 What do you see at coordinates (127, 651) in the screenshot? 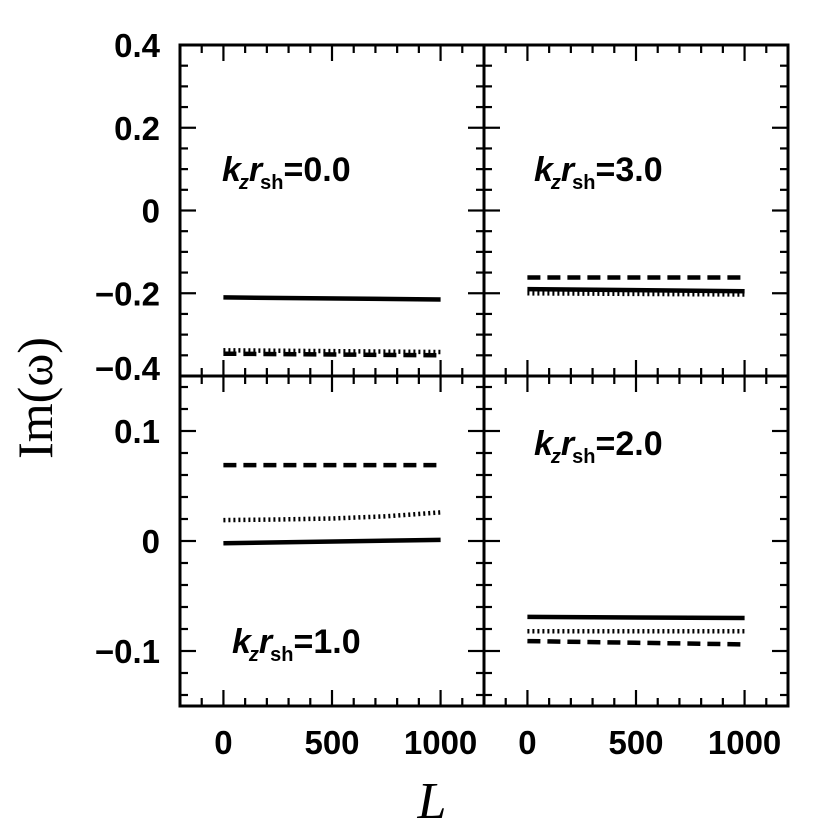
I see `y-tick-label: −0.1` at bounding box center [127, 651].